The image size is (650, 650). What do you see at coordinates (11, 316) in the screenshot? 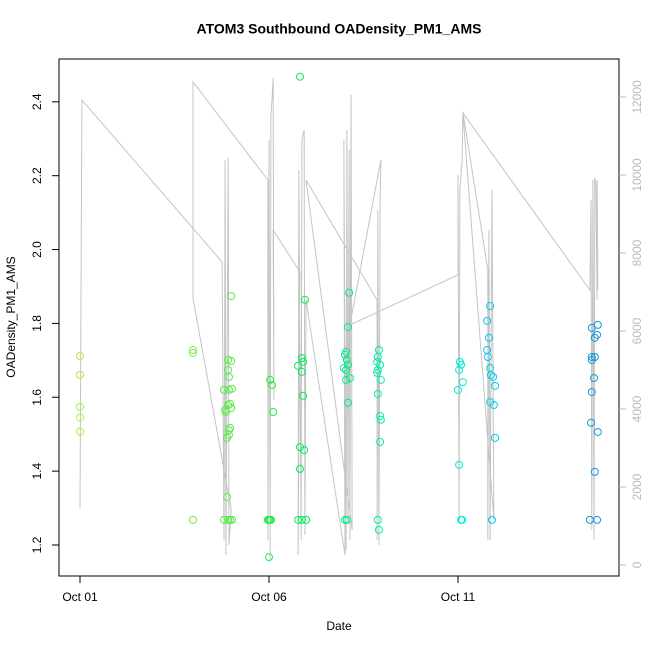
I see `y-axis-label: OADensity_PM1_AMS` at bounding box center [11, 316].